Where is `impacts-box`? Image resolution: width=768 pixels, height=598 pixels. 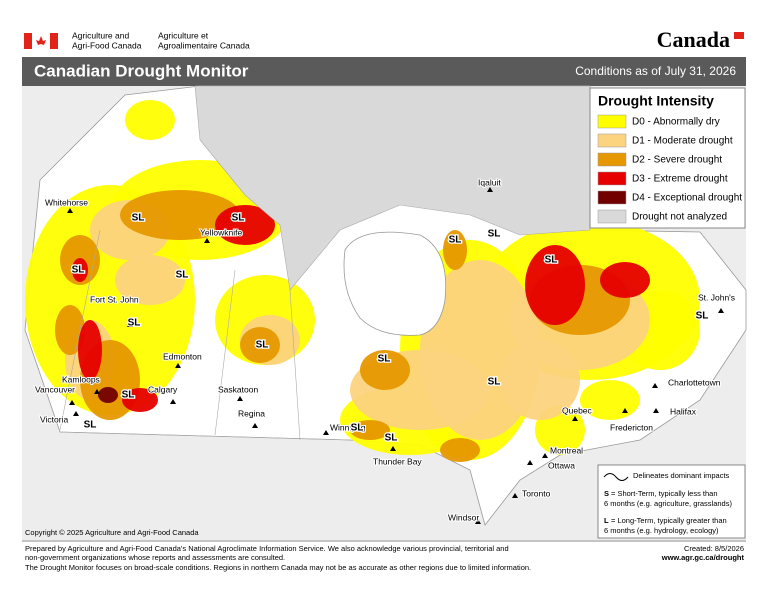
impacts-box is located at coordinates (671, 501).